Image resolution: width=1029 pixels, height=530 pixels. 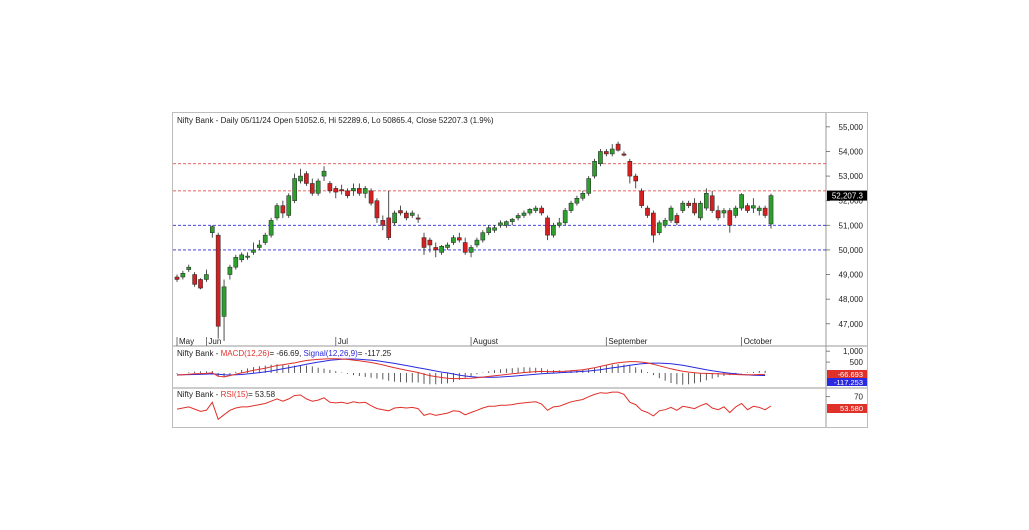 What do you see at coordinates (845, 397) in the screenshot?
I see `rsi-axis-ticks: 70` at bounding box center [845, 397].